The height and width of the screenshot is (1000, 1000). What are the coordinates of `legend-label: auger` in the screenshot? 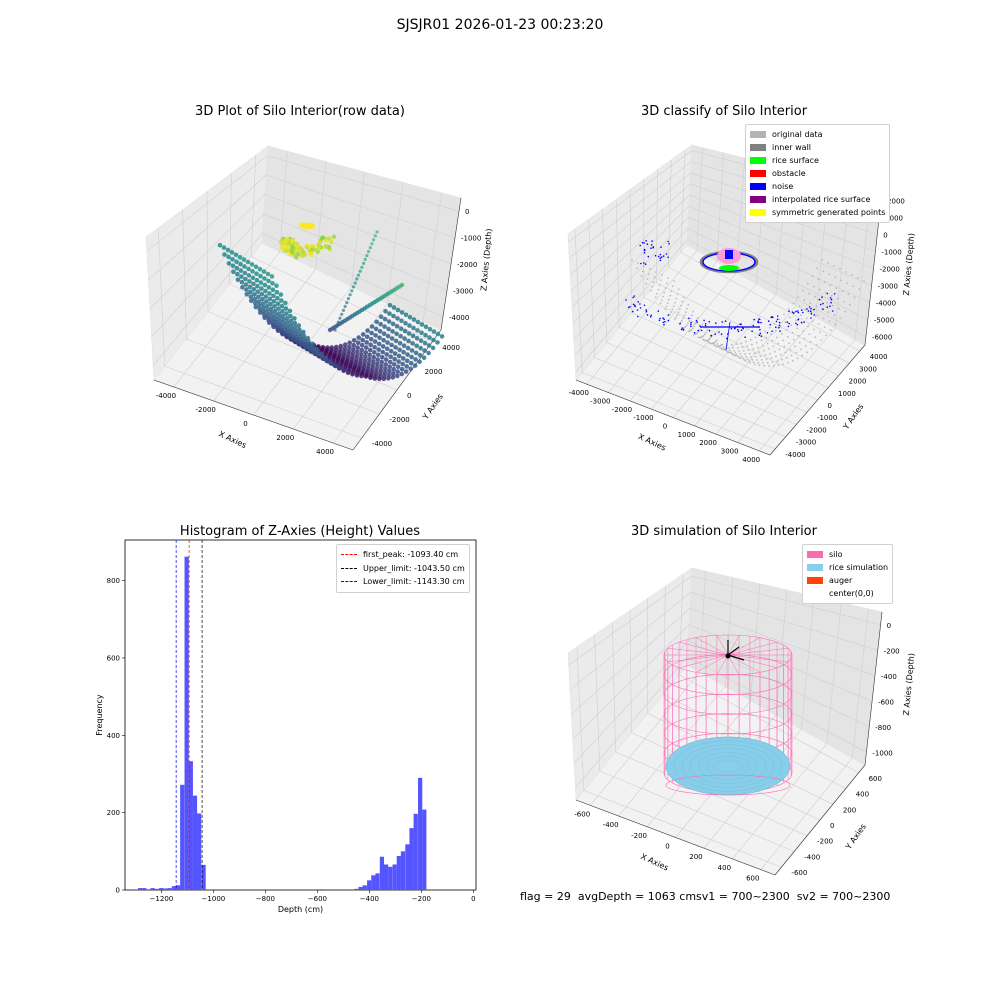 It's located at (841, 580).